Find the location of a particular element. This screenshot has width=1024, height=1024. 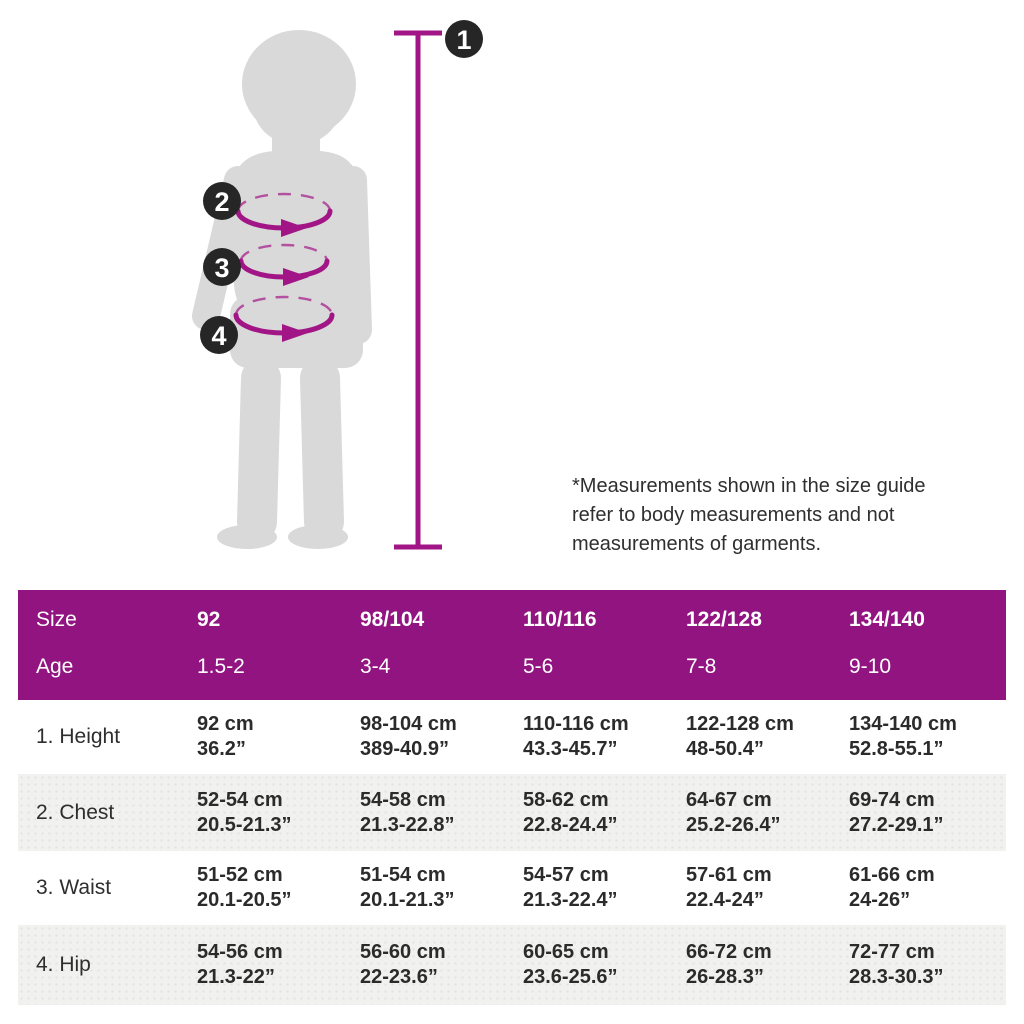

chest-134-140: 69-74 cm 27.2-29.1” is located at coordinates (896, 812).